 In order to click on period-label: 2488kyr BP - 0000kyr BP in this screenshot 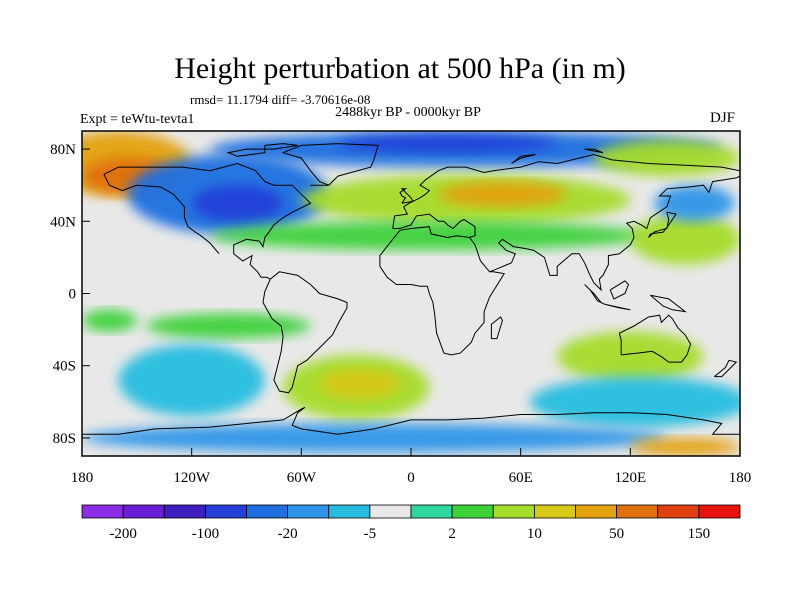, I will do `click(408, 112)`.